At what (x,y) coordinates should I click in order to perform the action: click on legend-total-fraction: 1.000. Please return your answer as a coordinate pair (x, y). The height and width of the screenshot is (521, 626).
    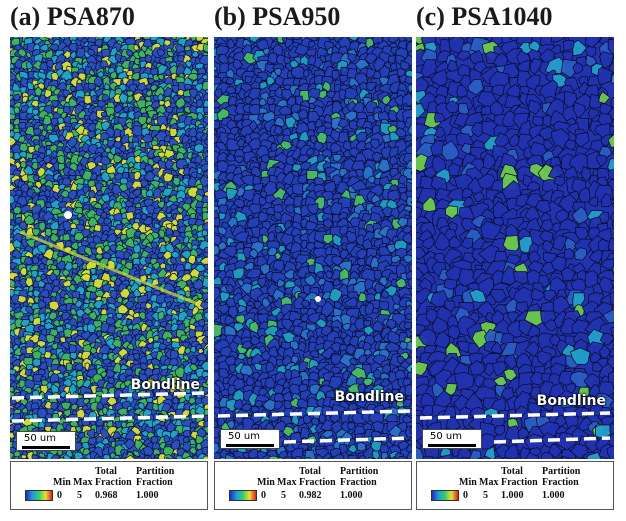
    Looking at the image, I should click on (512, 495).